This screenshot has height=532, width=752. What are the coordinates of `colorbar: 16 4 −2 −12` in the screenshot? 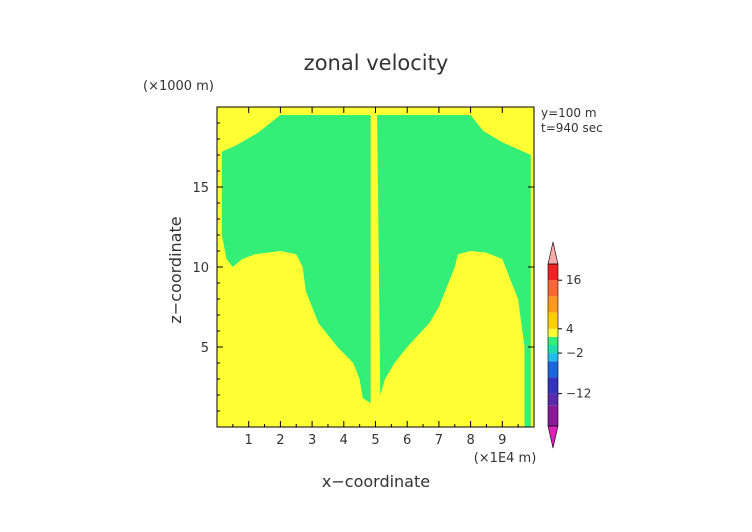 It's located at (569, 345).